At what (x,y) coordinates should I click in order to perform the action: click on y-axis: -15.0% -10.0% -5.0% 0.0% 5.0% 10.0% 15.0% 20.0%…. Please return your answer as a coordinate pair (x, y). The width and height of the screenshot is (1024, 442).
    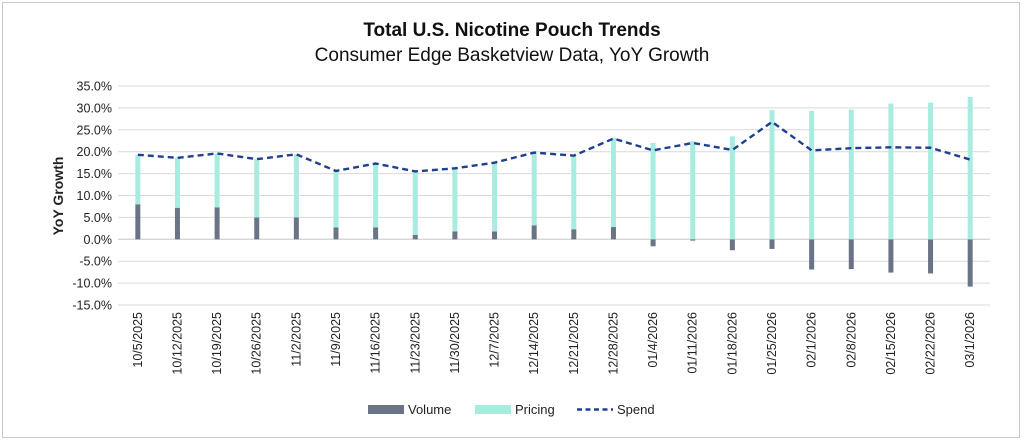
    Looking at the image, I should click on (92, 196).